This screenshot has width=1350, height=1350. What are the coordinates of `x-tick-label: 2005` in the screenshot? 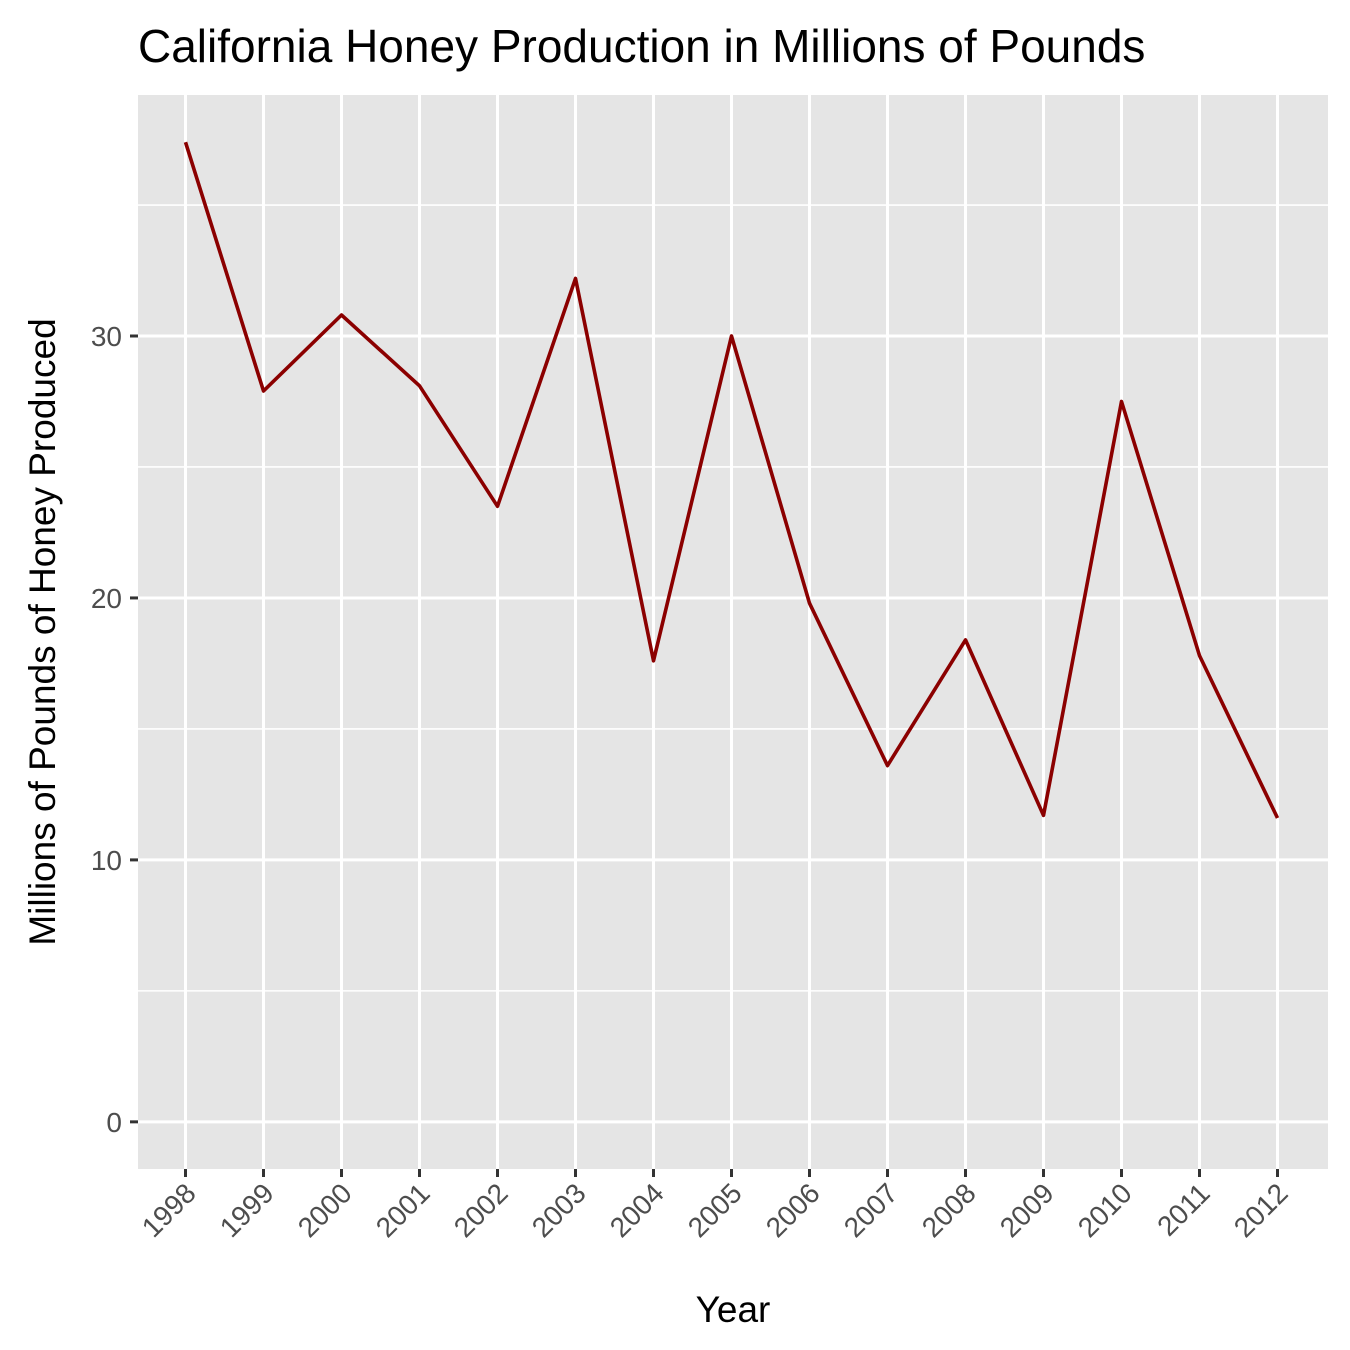 It's located at (715, 1210).